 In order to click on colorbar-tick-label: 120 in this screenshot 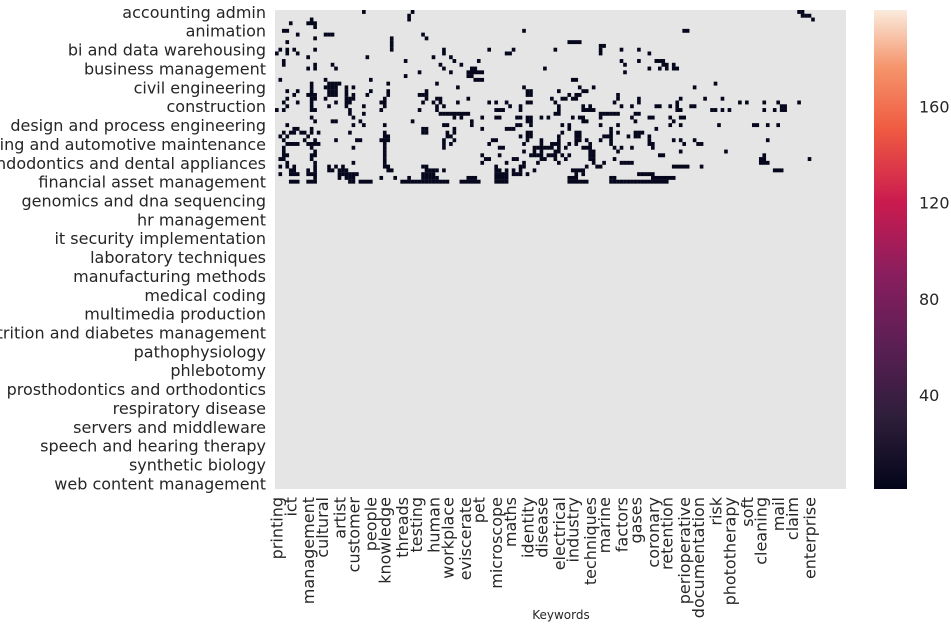, I will do `click(934, 203)`.